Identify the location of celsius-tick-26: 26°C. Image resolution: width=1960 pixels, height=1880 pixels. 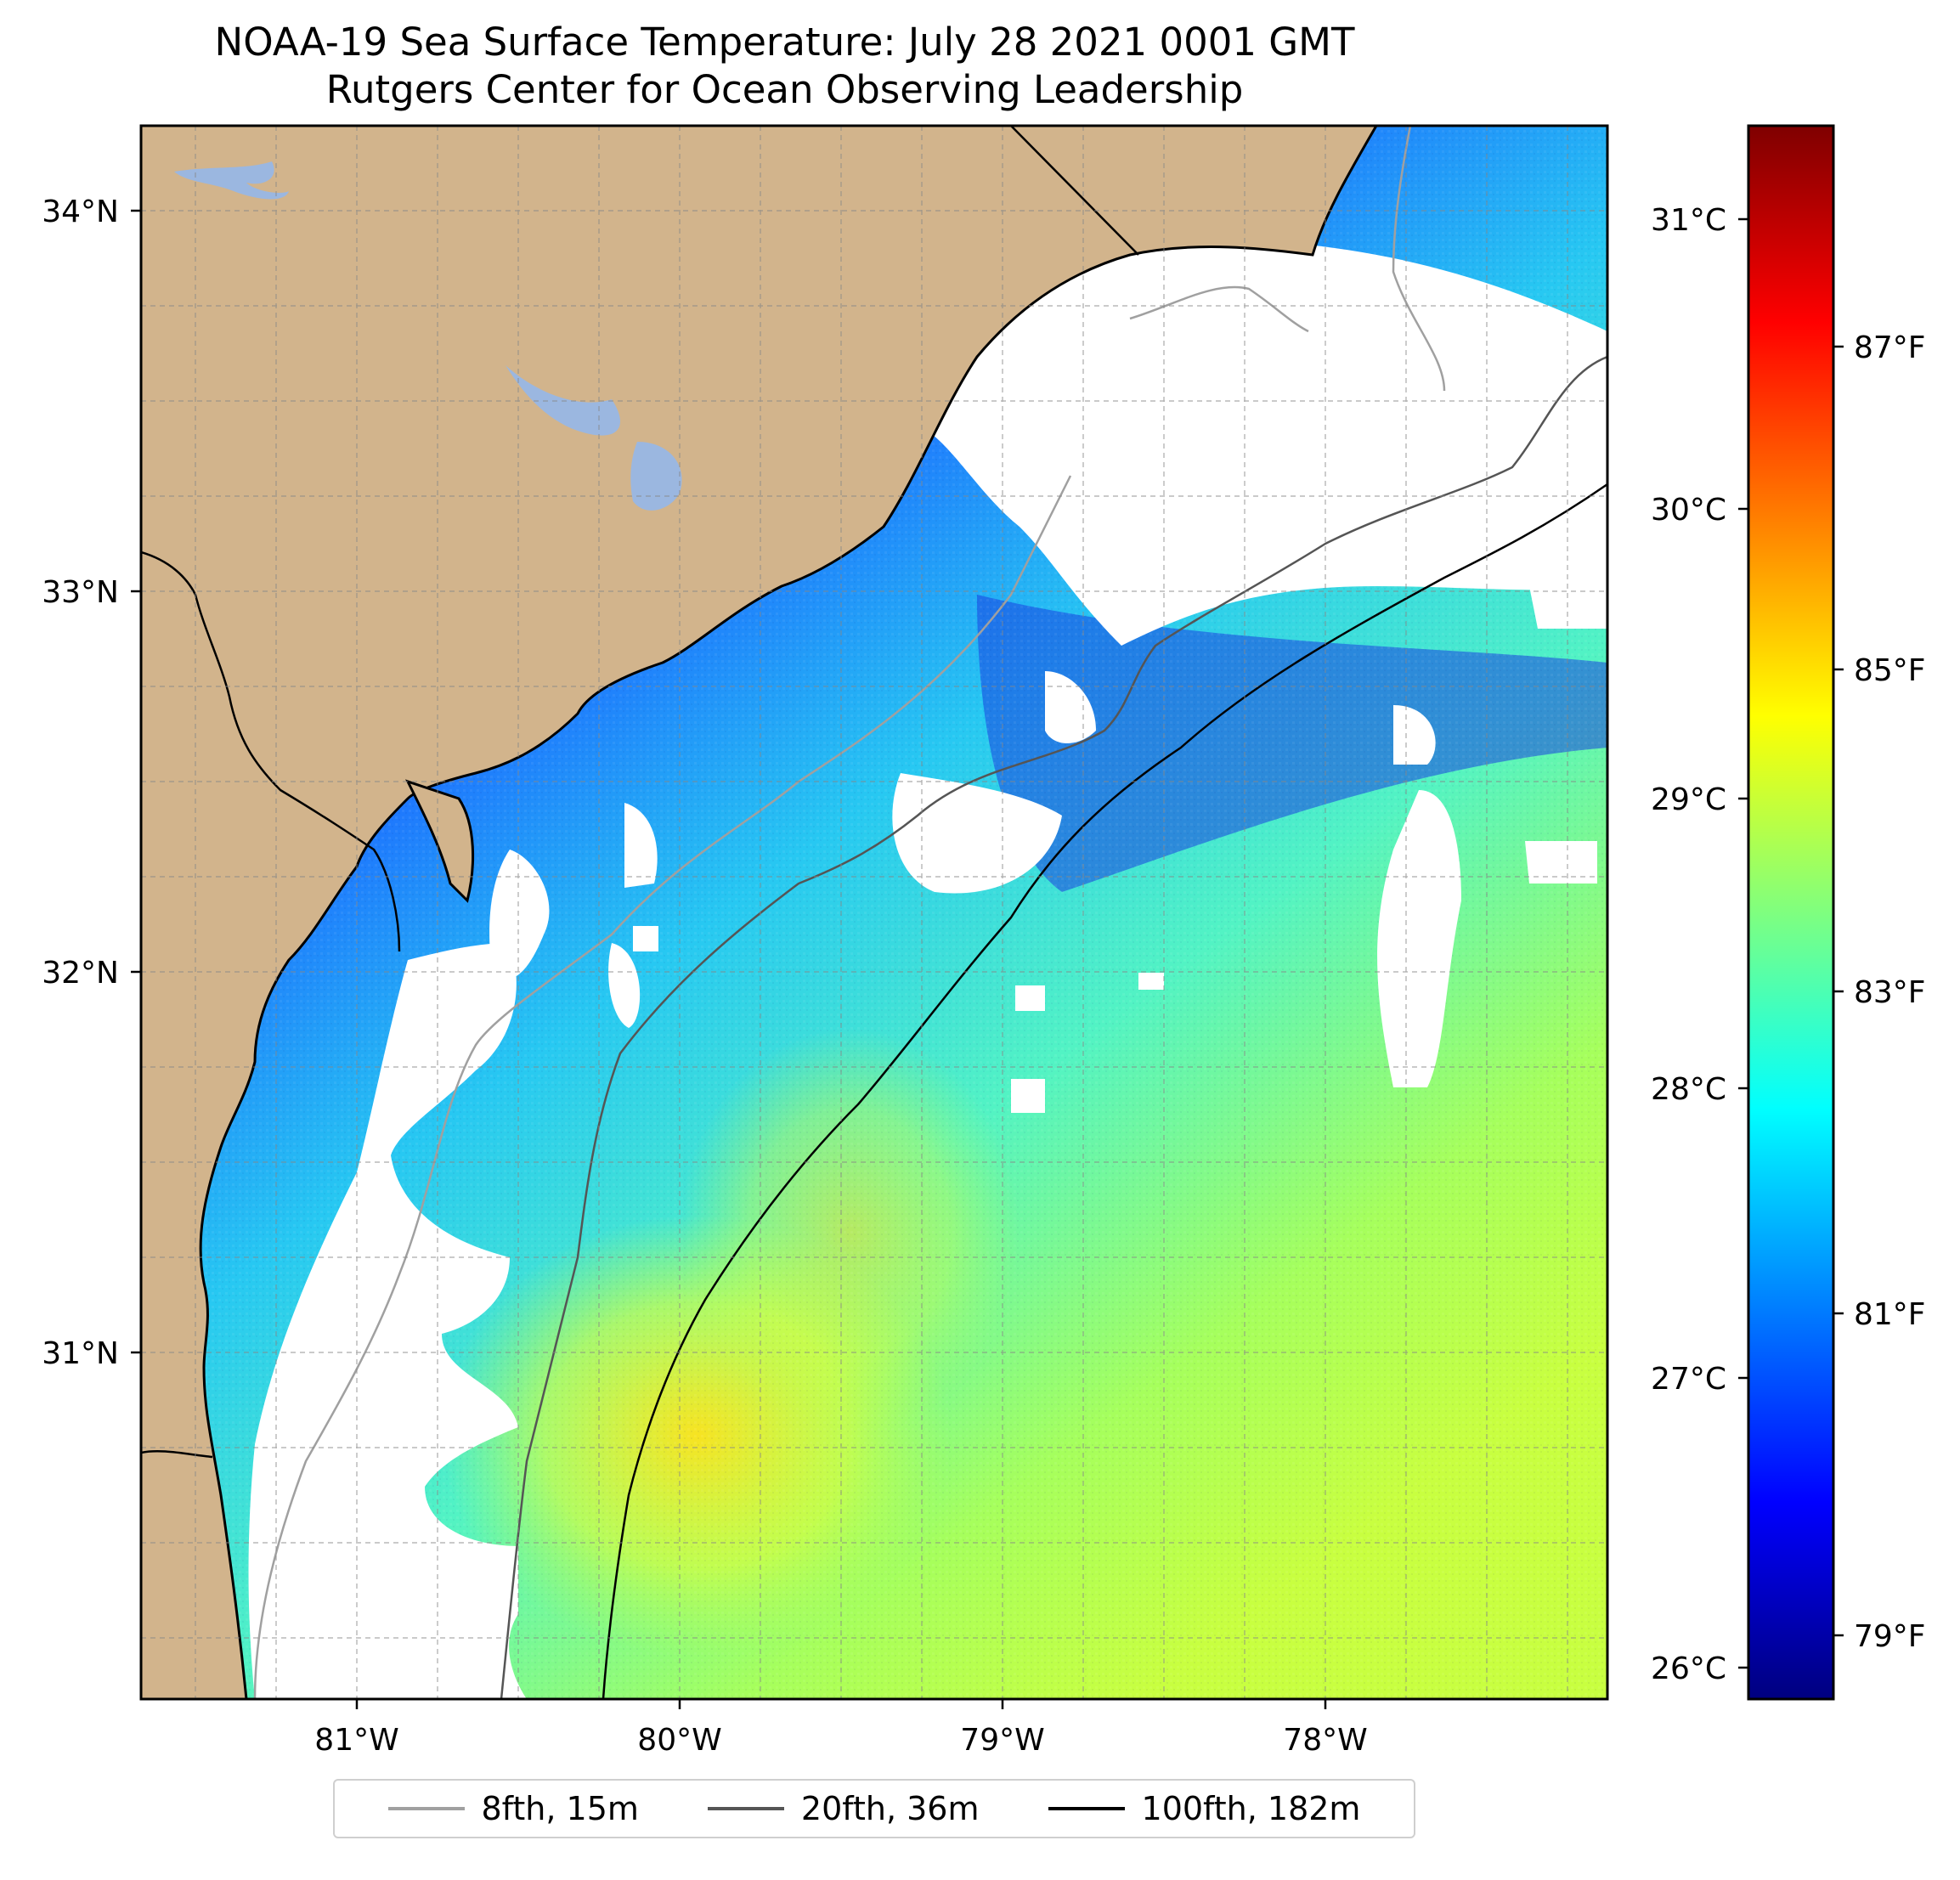
(1689, 1668).